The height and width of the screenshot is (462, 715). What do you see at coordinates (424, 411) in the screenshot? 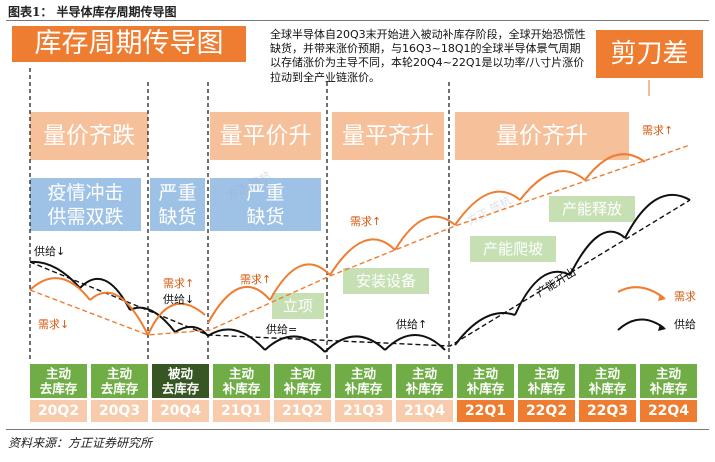
I see `quarter-21q4: 21Q4` at bounding box center [424, 411].